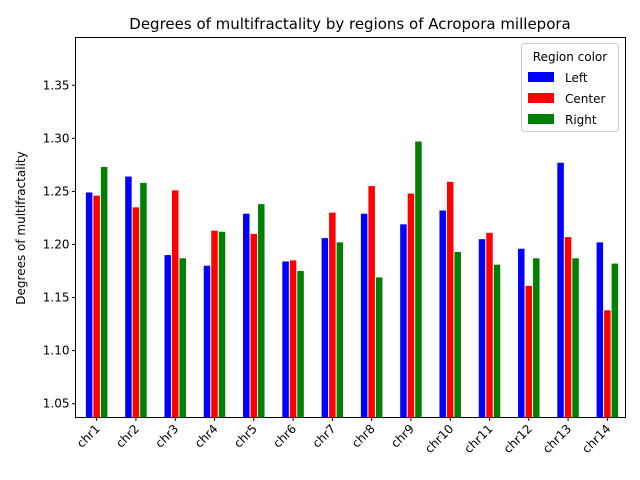  I want to click on x-tick-label: chr2, so click(127, 436).